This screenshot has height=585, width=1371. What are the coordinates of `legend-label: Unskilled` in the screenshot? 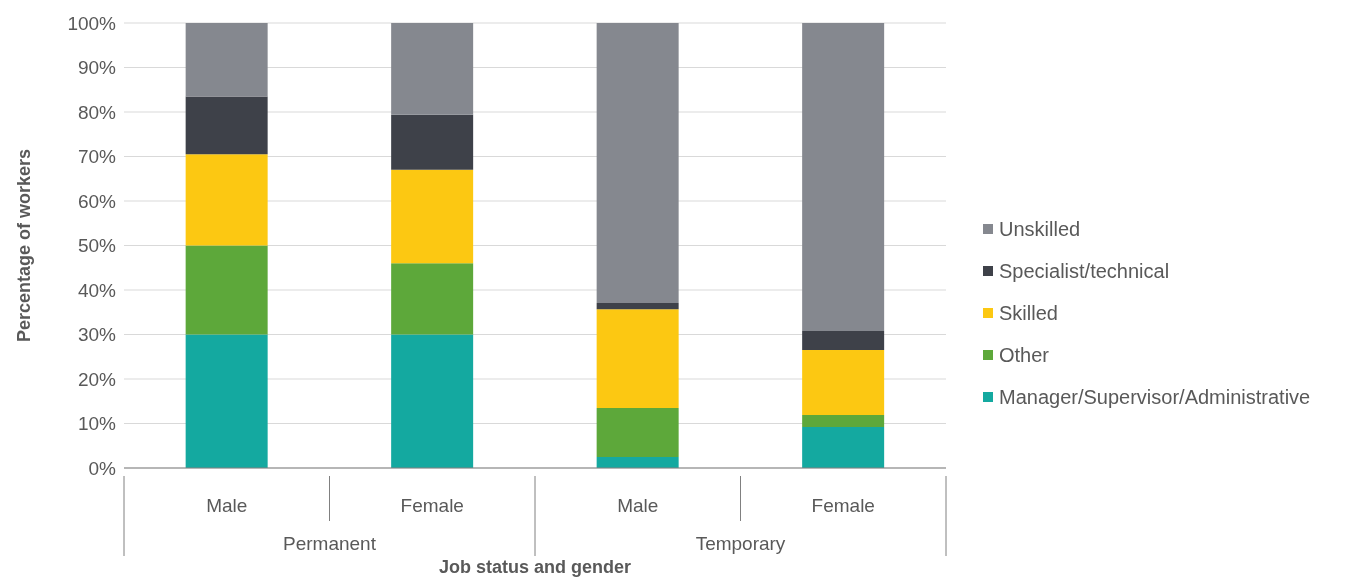 It's located at (1040, 229).